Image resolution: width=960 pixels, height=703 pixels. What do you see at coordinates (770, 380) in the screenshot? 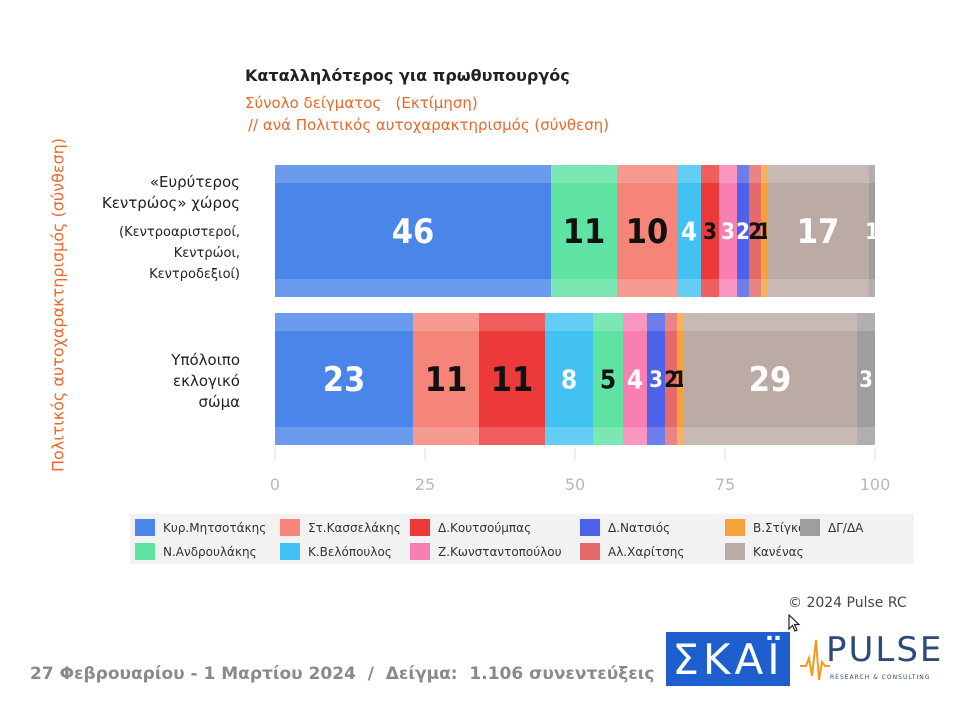
I see `bar-data-label: 29` at bounding box center [770, 380].